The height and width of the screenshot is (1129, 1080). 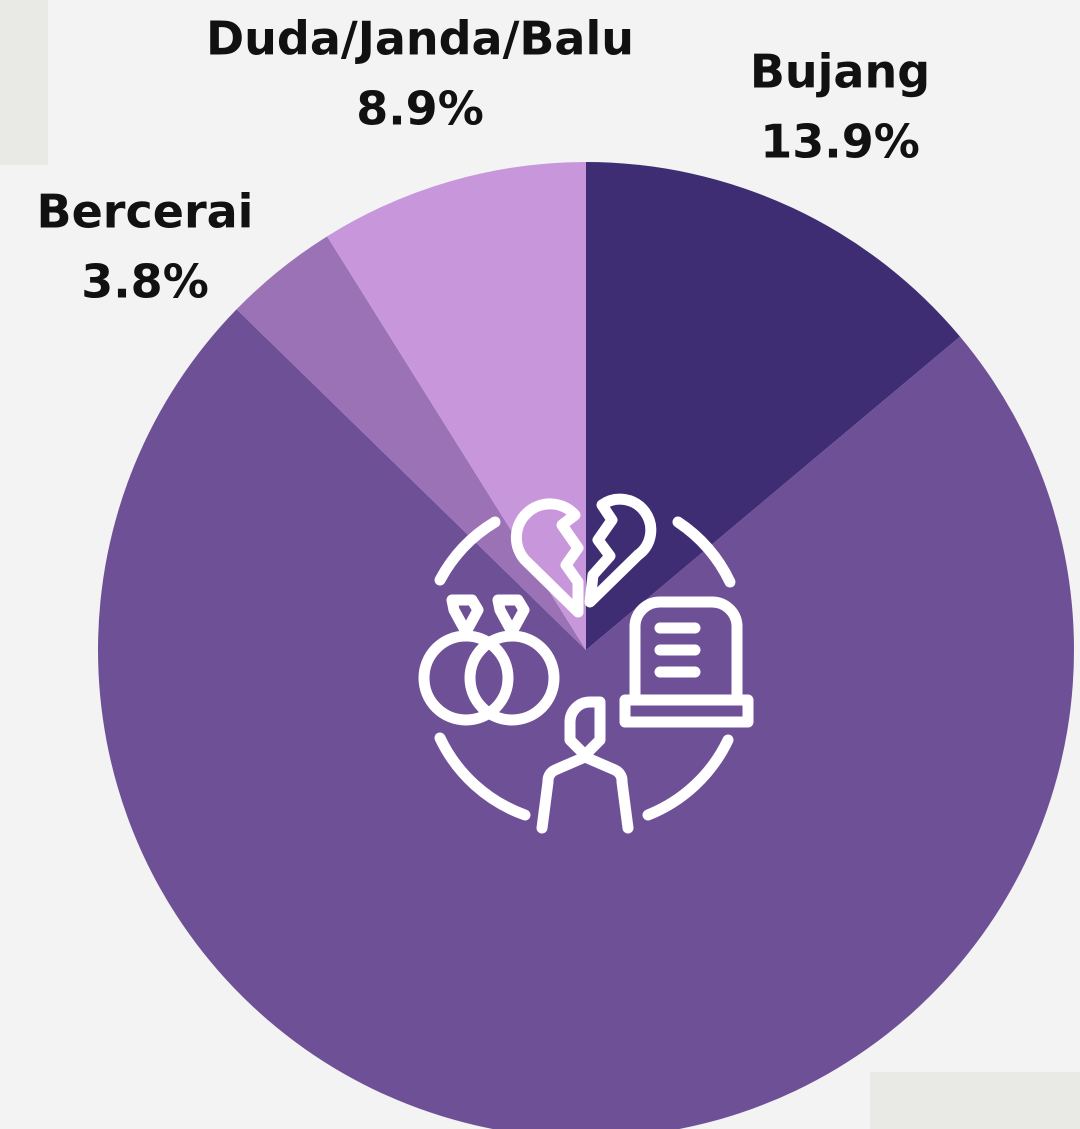 I want to click on category-label: Duda/Janda/Balu, so click(x=420, y=39).